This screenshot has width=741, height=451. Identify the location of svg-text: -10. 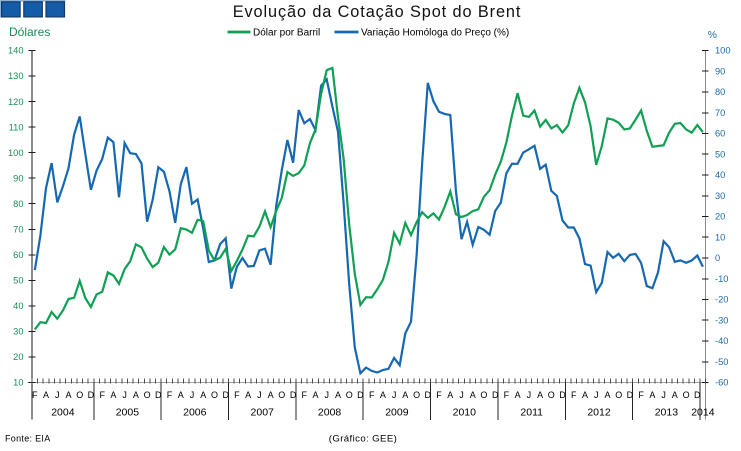
(721, 279).